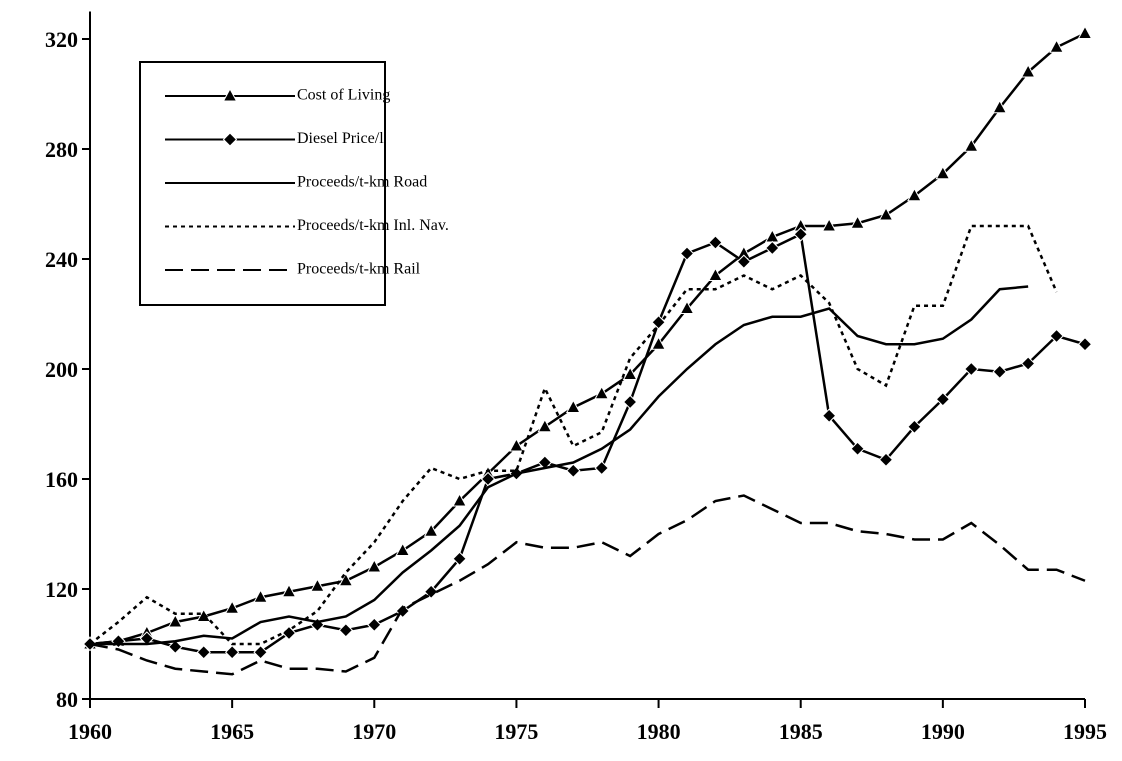 The height and width of the screenshot is (761, 1122). Describe the element at coordinates (61, 149) in the screenshot. I see `y-tick-label: 280` at that location.